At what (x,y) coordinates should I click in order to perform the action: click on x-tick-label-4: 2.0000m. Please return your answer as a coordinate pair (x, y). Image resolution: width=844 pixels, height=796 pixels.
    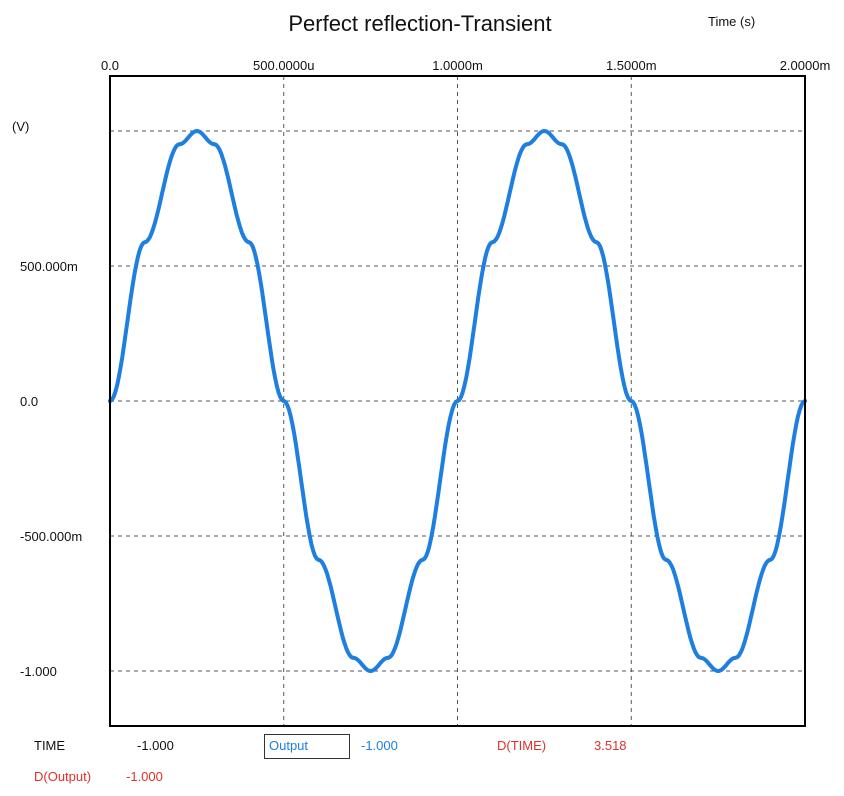
    Looking at the image, I should click on (805, 65).